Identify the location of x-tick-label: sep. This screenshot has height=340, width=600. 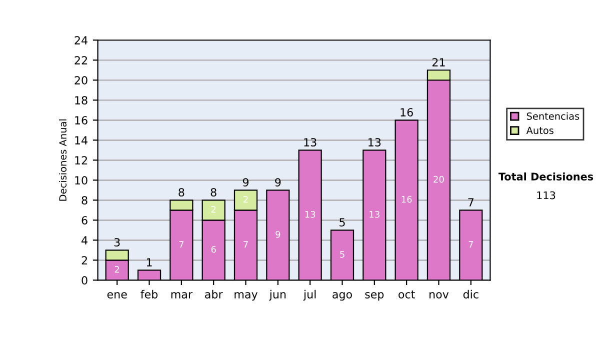
(374, 296).